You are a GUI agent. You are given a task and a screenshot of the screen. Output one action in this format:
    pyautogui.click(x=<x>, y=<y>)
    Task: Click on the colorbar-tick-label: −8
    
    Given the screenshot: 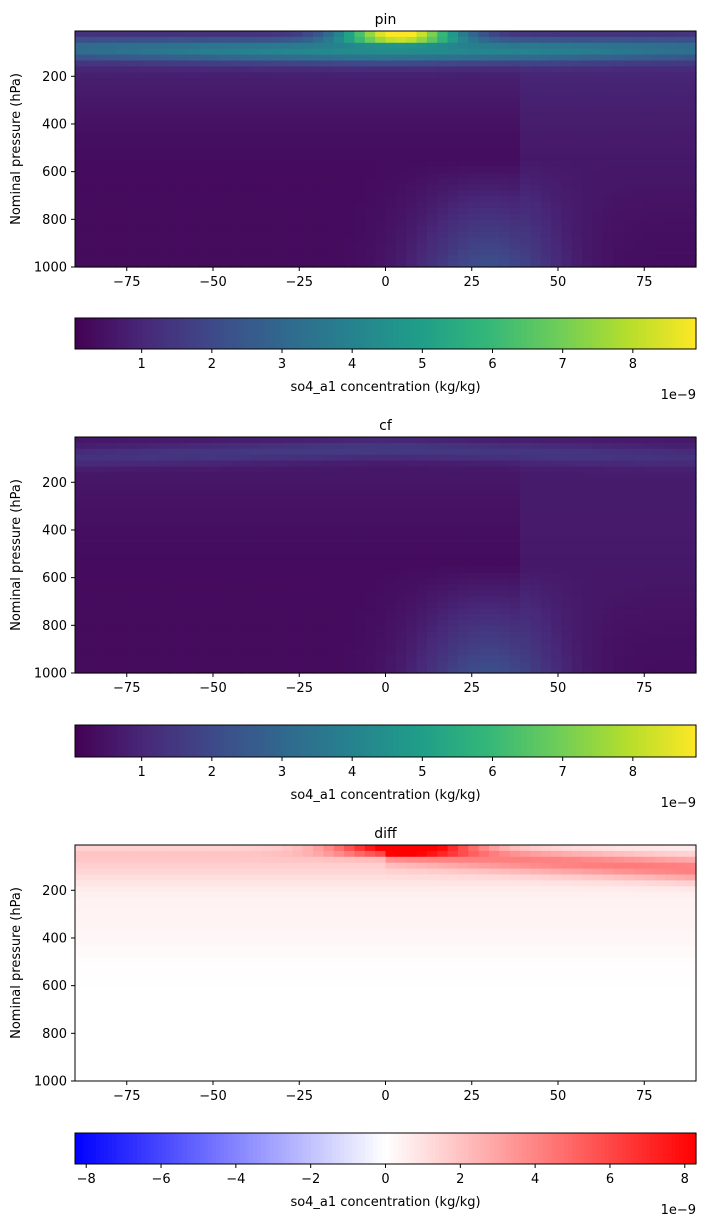 What is the action you would take?
    pyautogui.click(x=86, y=1179)
    